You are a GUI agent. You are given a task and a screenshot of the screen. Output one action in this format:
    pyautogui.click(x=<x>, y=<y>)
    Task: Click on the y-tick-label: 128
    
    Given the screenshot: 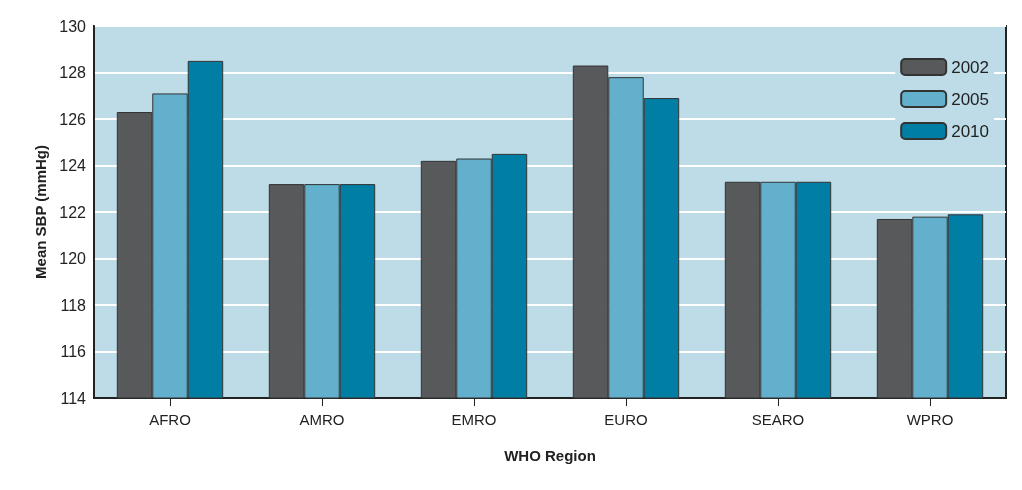 What is the action you would take?
    pyautogui.click(x=73, y=72)
    